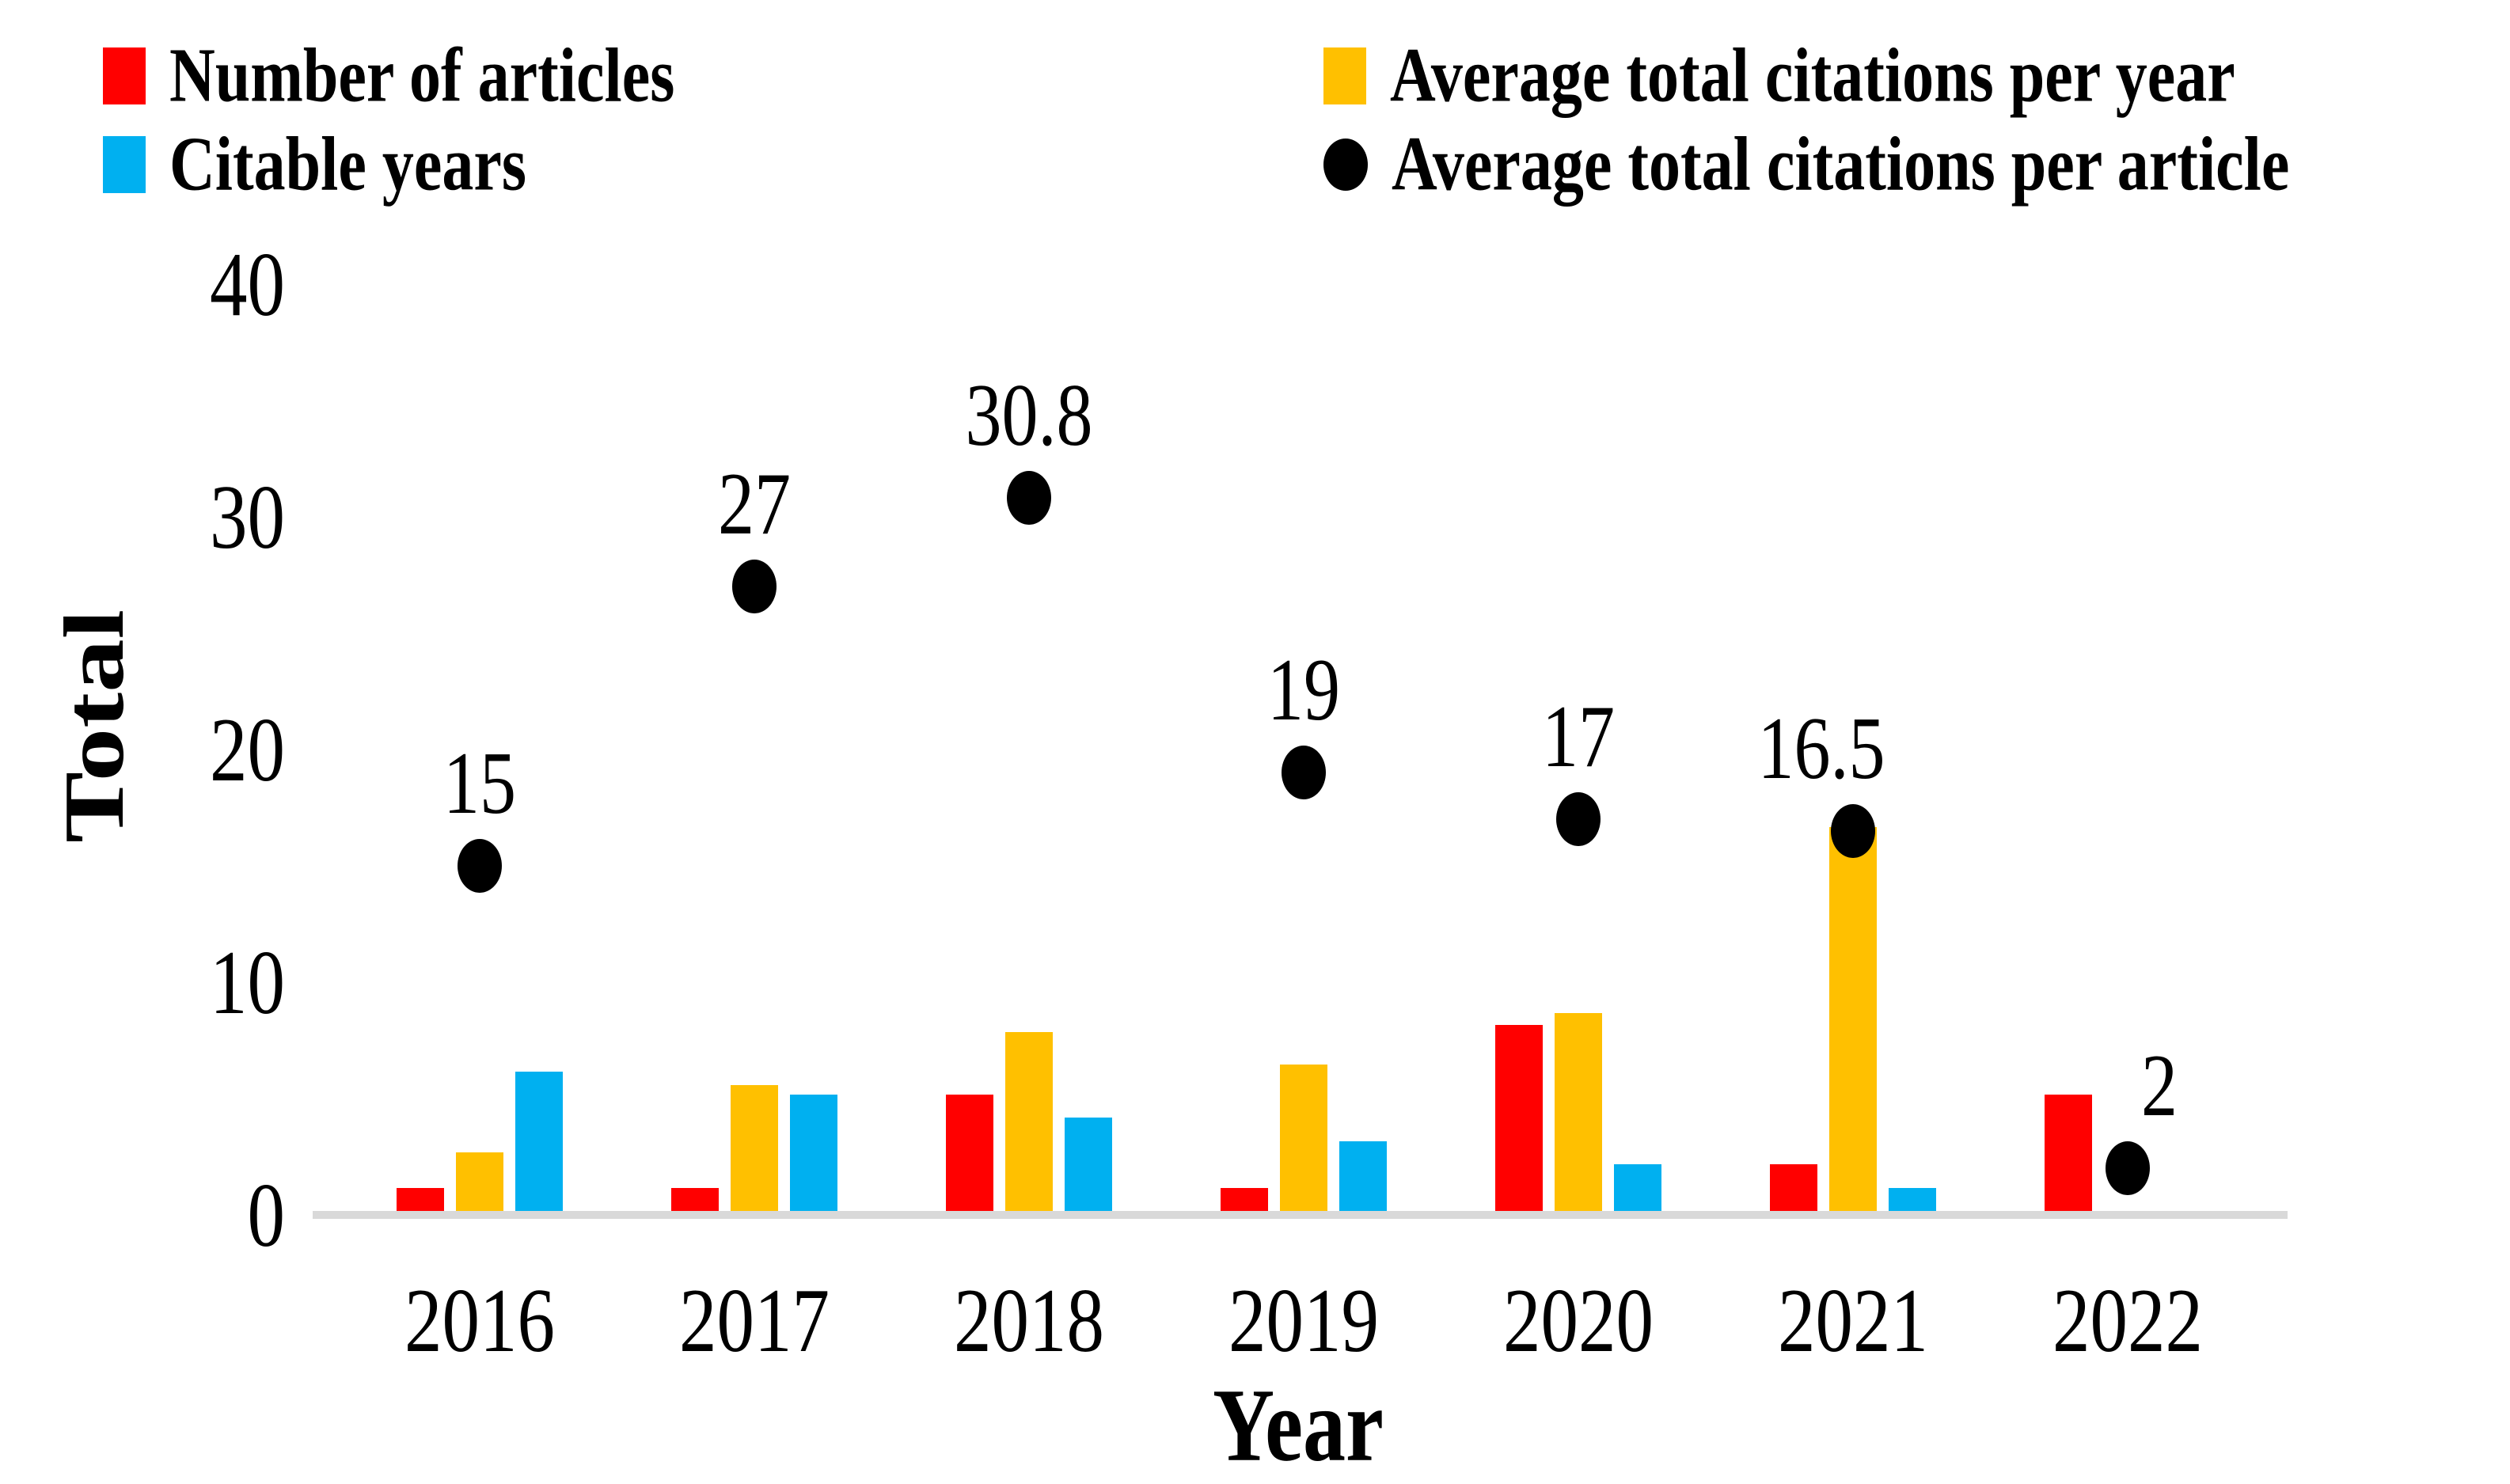 The width and height of the screenshot is (2510, 1484). Describe the element at coordinates (1344, 75) in the screenshot. I see `yellow-square-swatch-icon` at that location.